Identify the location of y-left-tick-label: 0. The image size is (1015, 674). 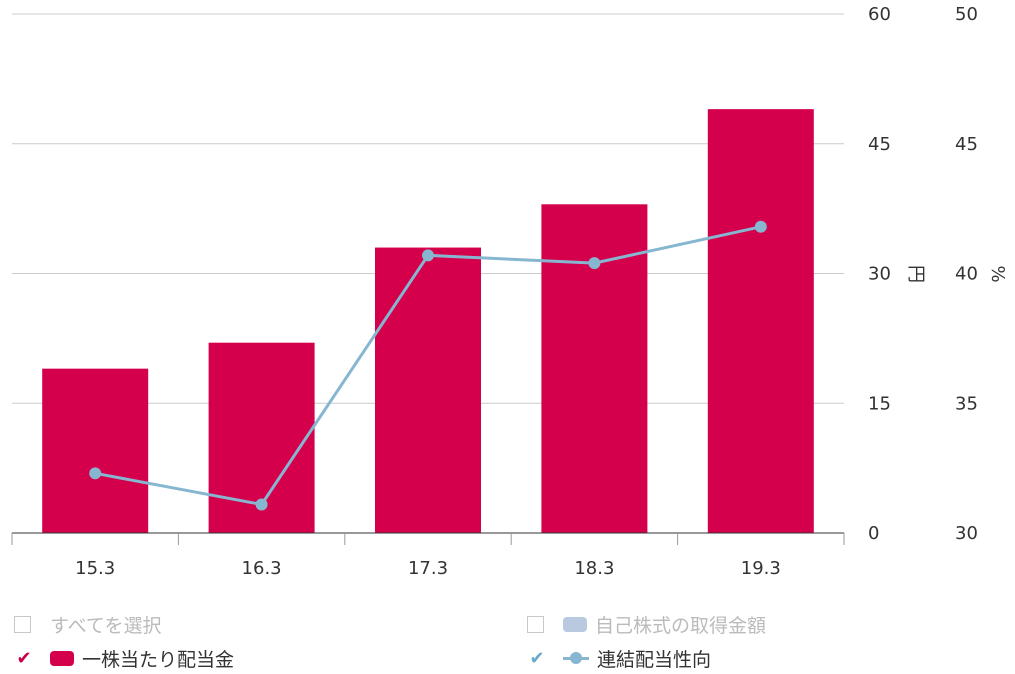
(873, 533).